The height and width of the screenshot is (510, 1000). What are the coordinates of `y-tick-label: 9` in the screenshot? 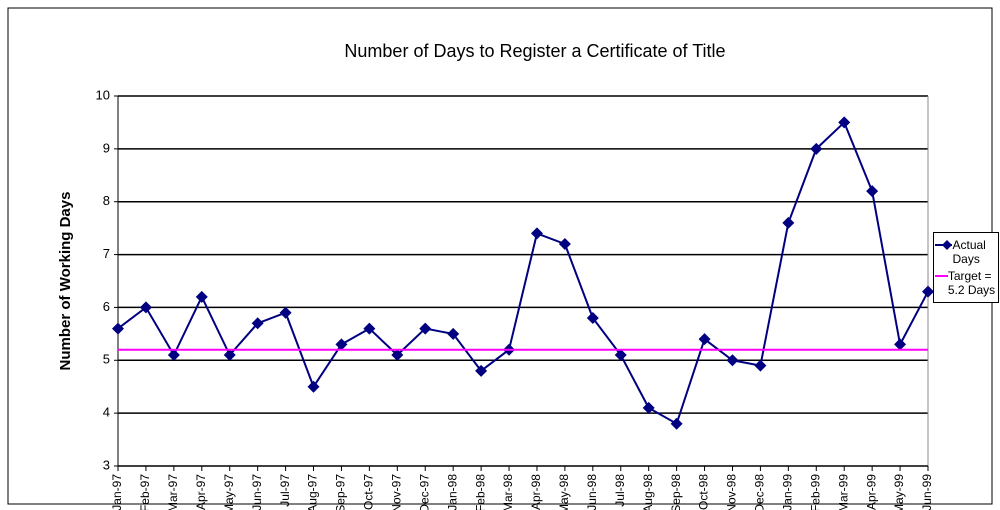 It's located at (106, 147).